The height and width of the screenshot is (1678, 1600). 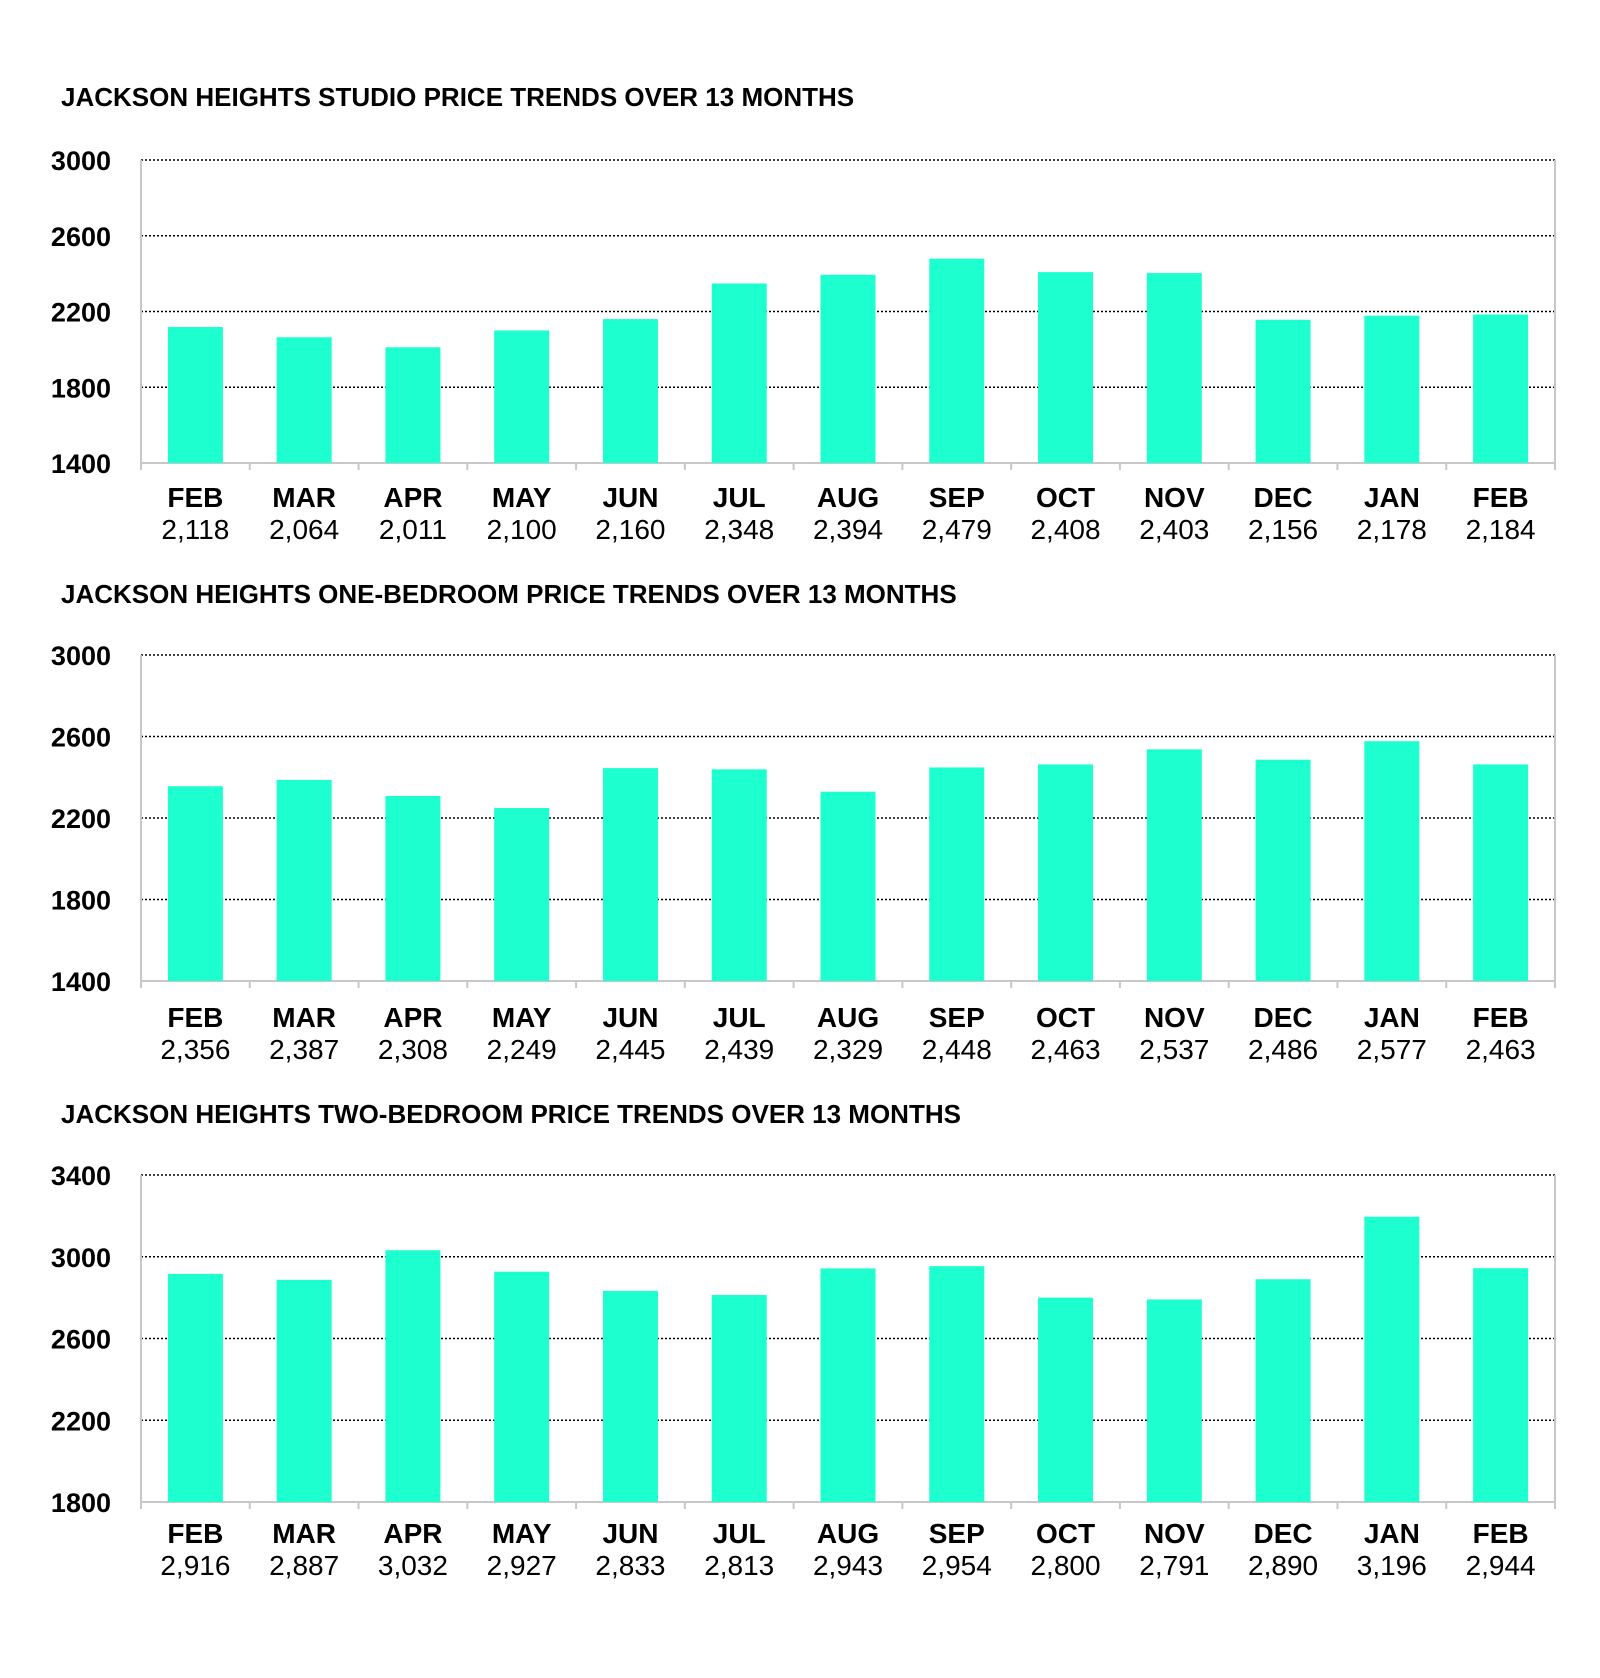 What do you see at coordinates (848, 1533) in the screenshot?
I see `x-category-label: AUG` at bounding box center [848, 1533].